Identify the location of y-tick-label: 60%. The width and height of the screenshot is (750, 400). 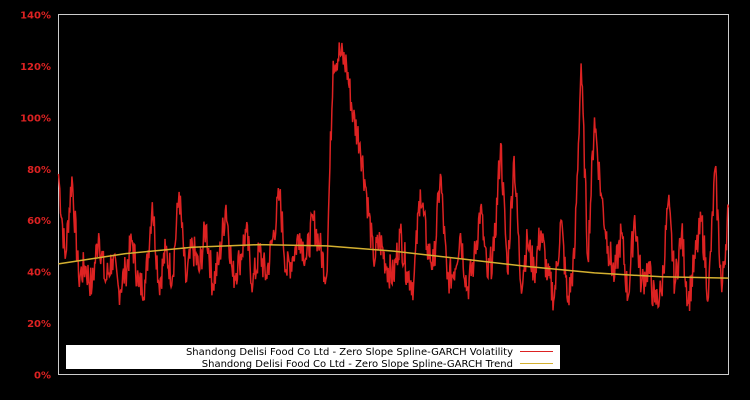
(39, 221).